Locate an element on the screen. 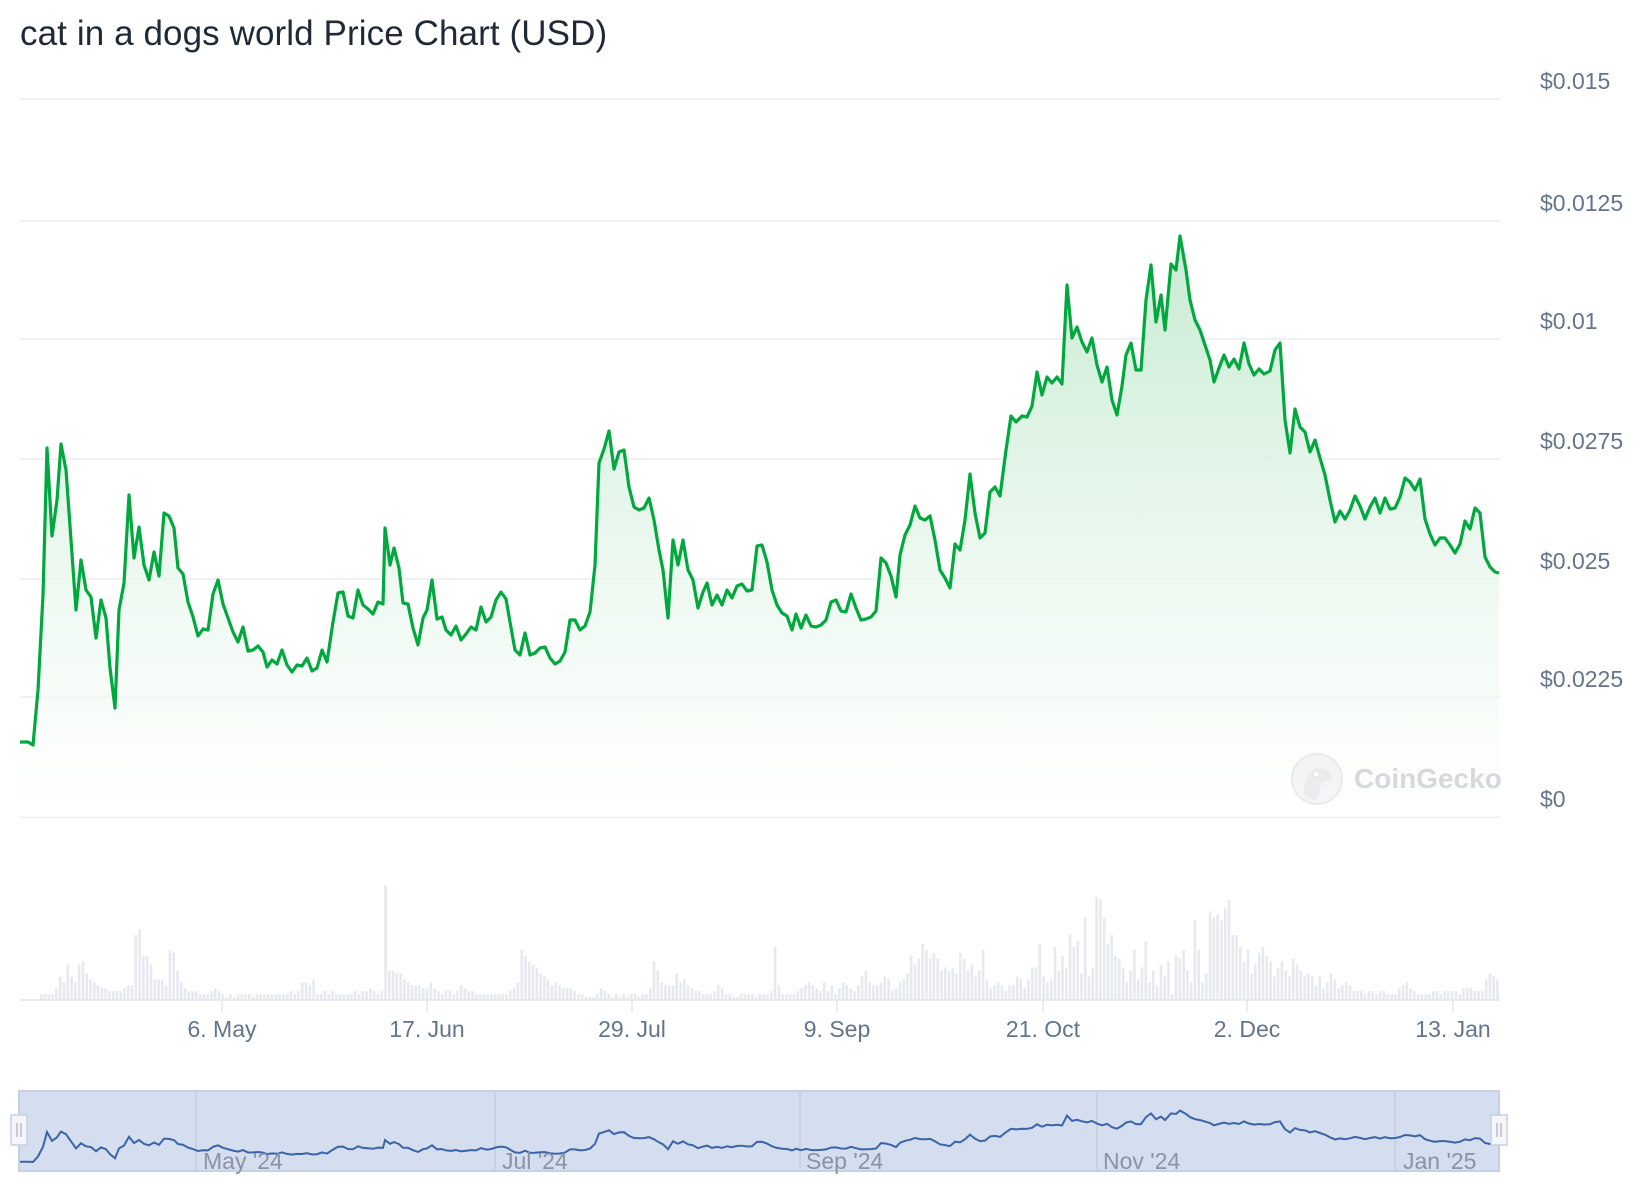 Image resolution: width=1644 pixels, height=1200 pixels. y-axis-label: $0 is located at coordinates (1553, 799).